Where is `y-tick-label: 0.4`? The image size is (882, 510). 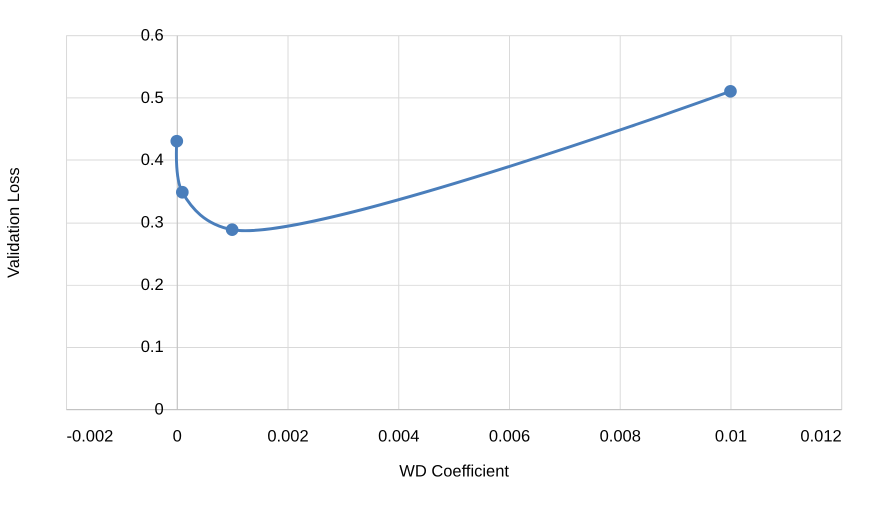
y-tick-label: 0.4 is located at coordinates (152, 160).